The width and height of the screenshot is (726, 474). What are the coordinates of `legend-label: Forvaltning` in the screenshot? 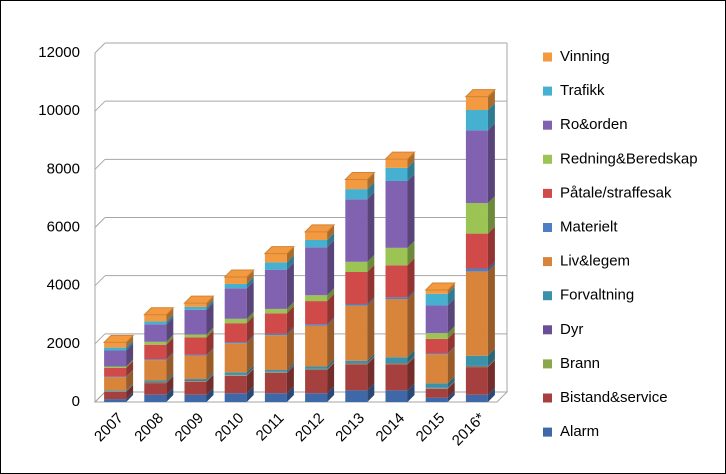 It's located at (597, 295).